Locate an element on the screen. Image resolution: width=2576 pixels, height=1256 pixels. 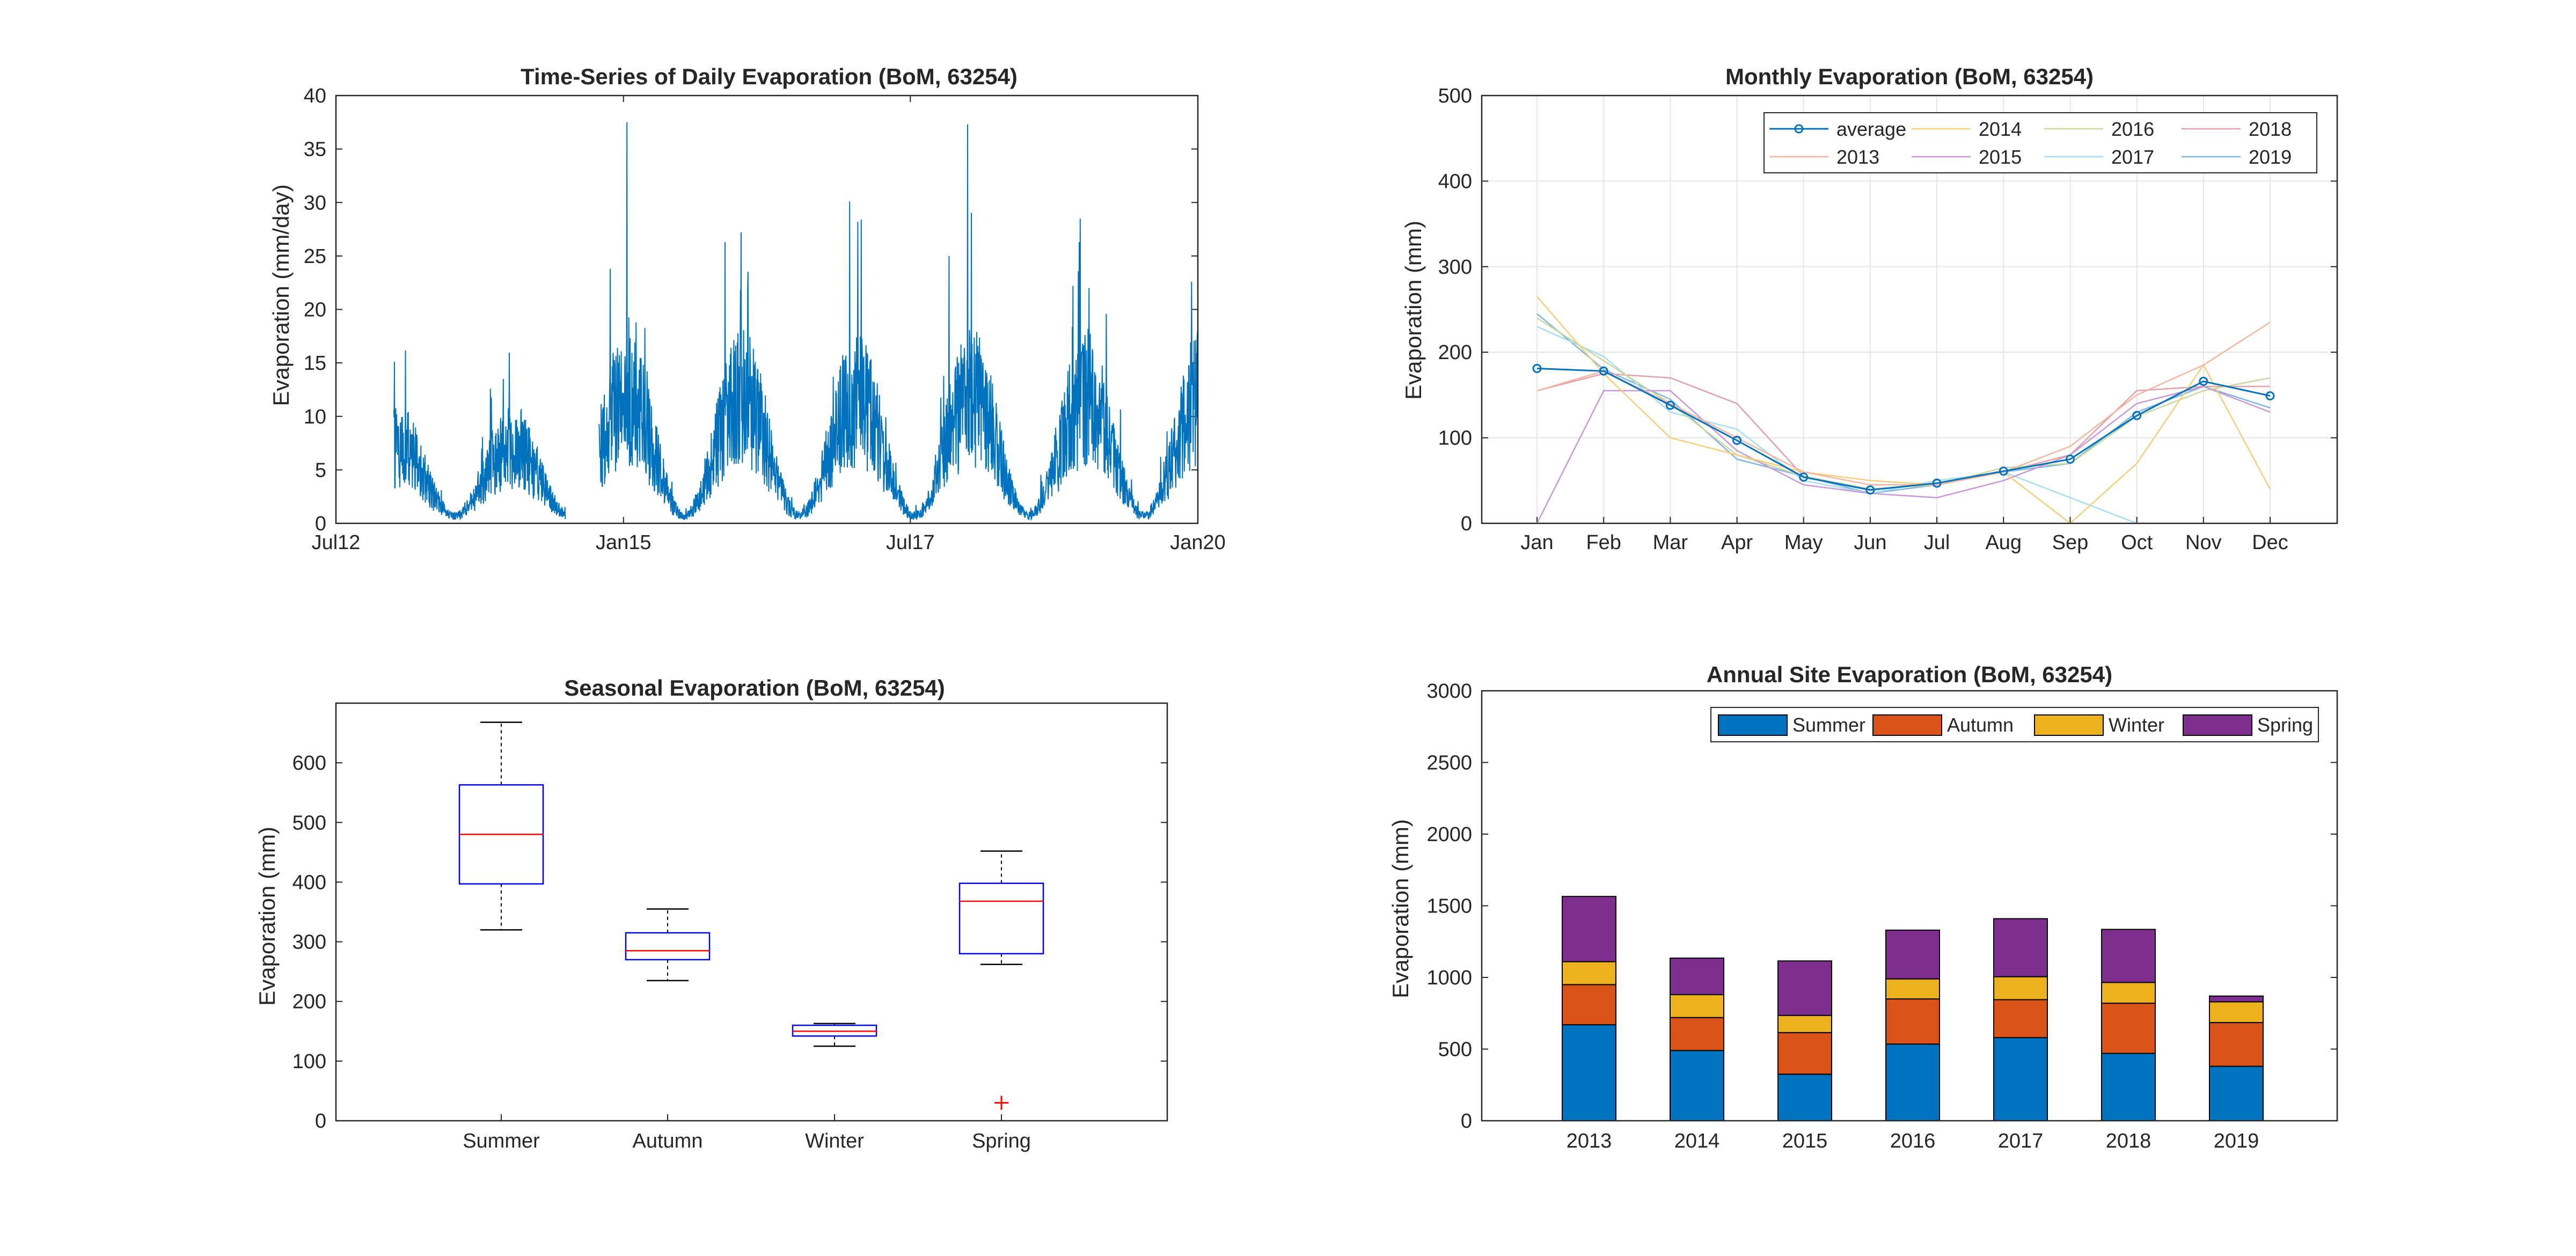
y-tick-label: 20 is located at coordinates (315, 310).